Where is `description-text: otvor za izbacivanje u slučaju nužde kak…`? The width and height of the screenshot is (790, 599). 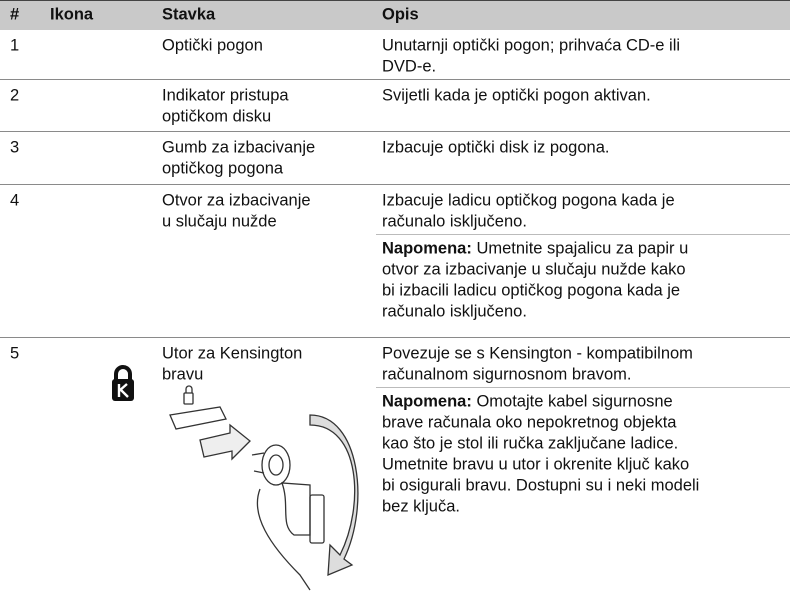 description-text: otvor za izbacivanje u slučaju nužde kak… is located at coordinates (534, 269).